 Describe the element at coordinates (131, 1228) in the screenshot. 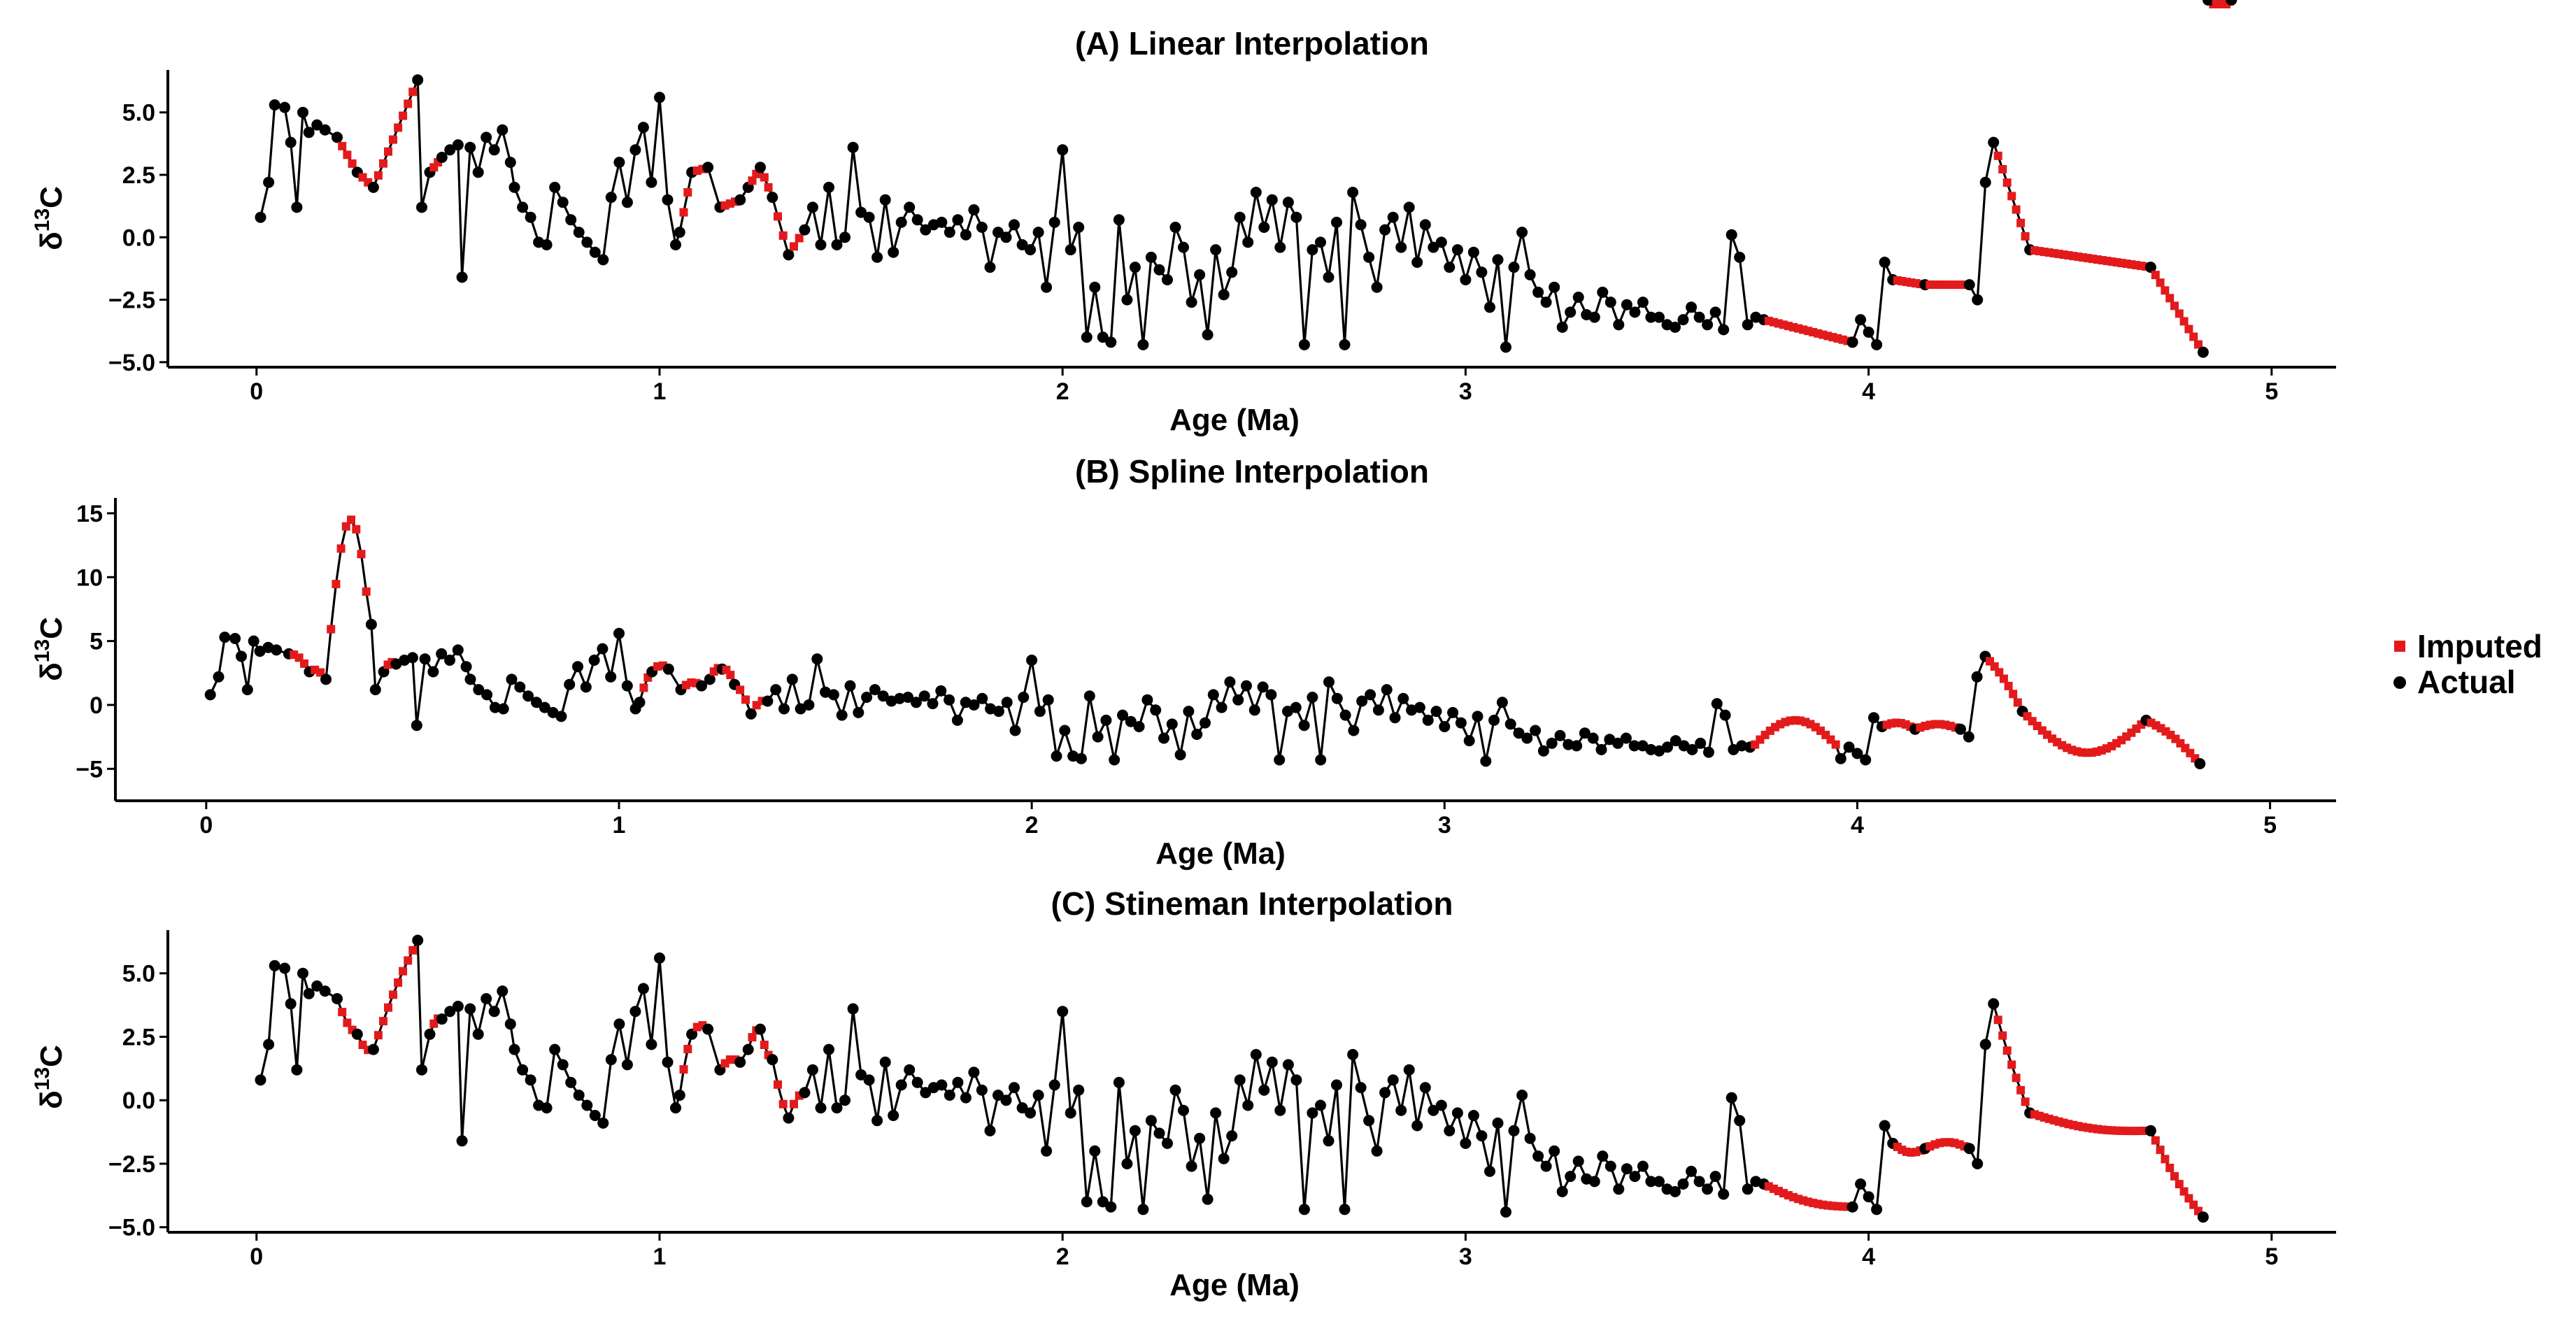

I see `y-tick-label: −5.0` at that location.